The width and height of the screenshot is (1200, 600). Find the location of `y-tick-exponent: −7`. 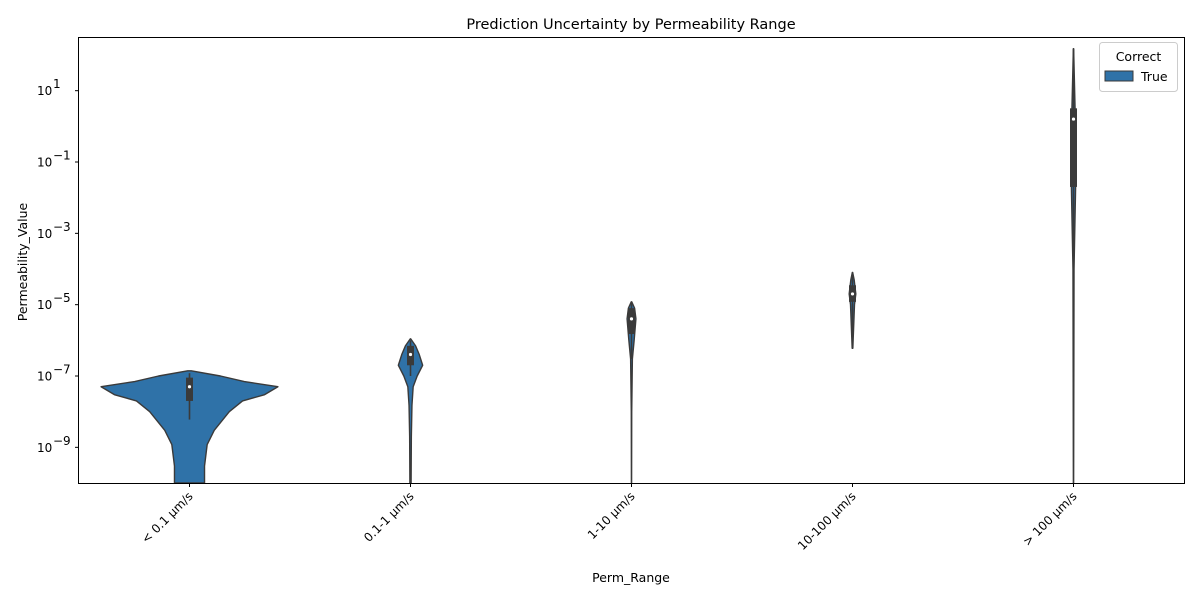

y-tick-exponent: −7 is located at coordinates (62, 370).